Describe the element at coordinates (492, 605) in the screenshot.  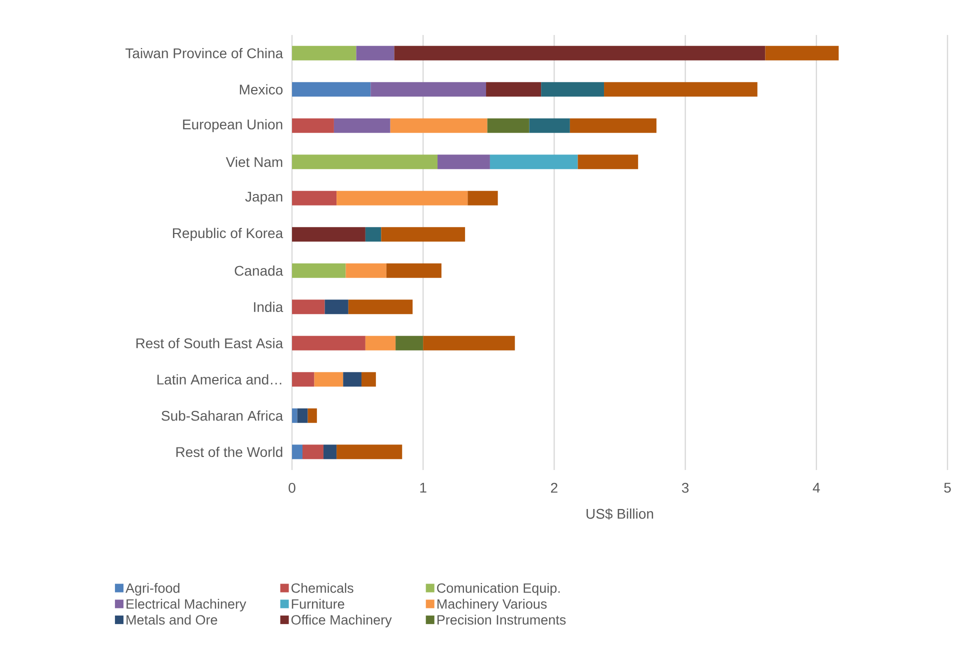
I see `legend-label: Machinery Various` at that location.